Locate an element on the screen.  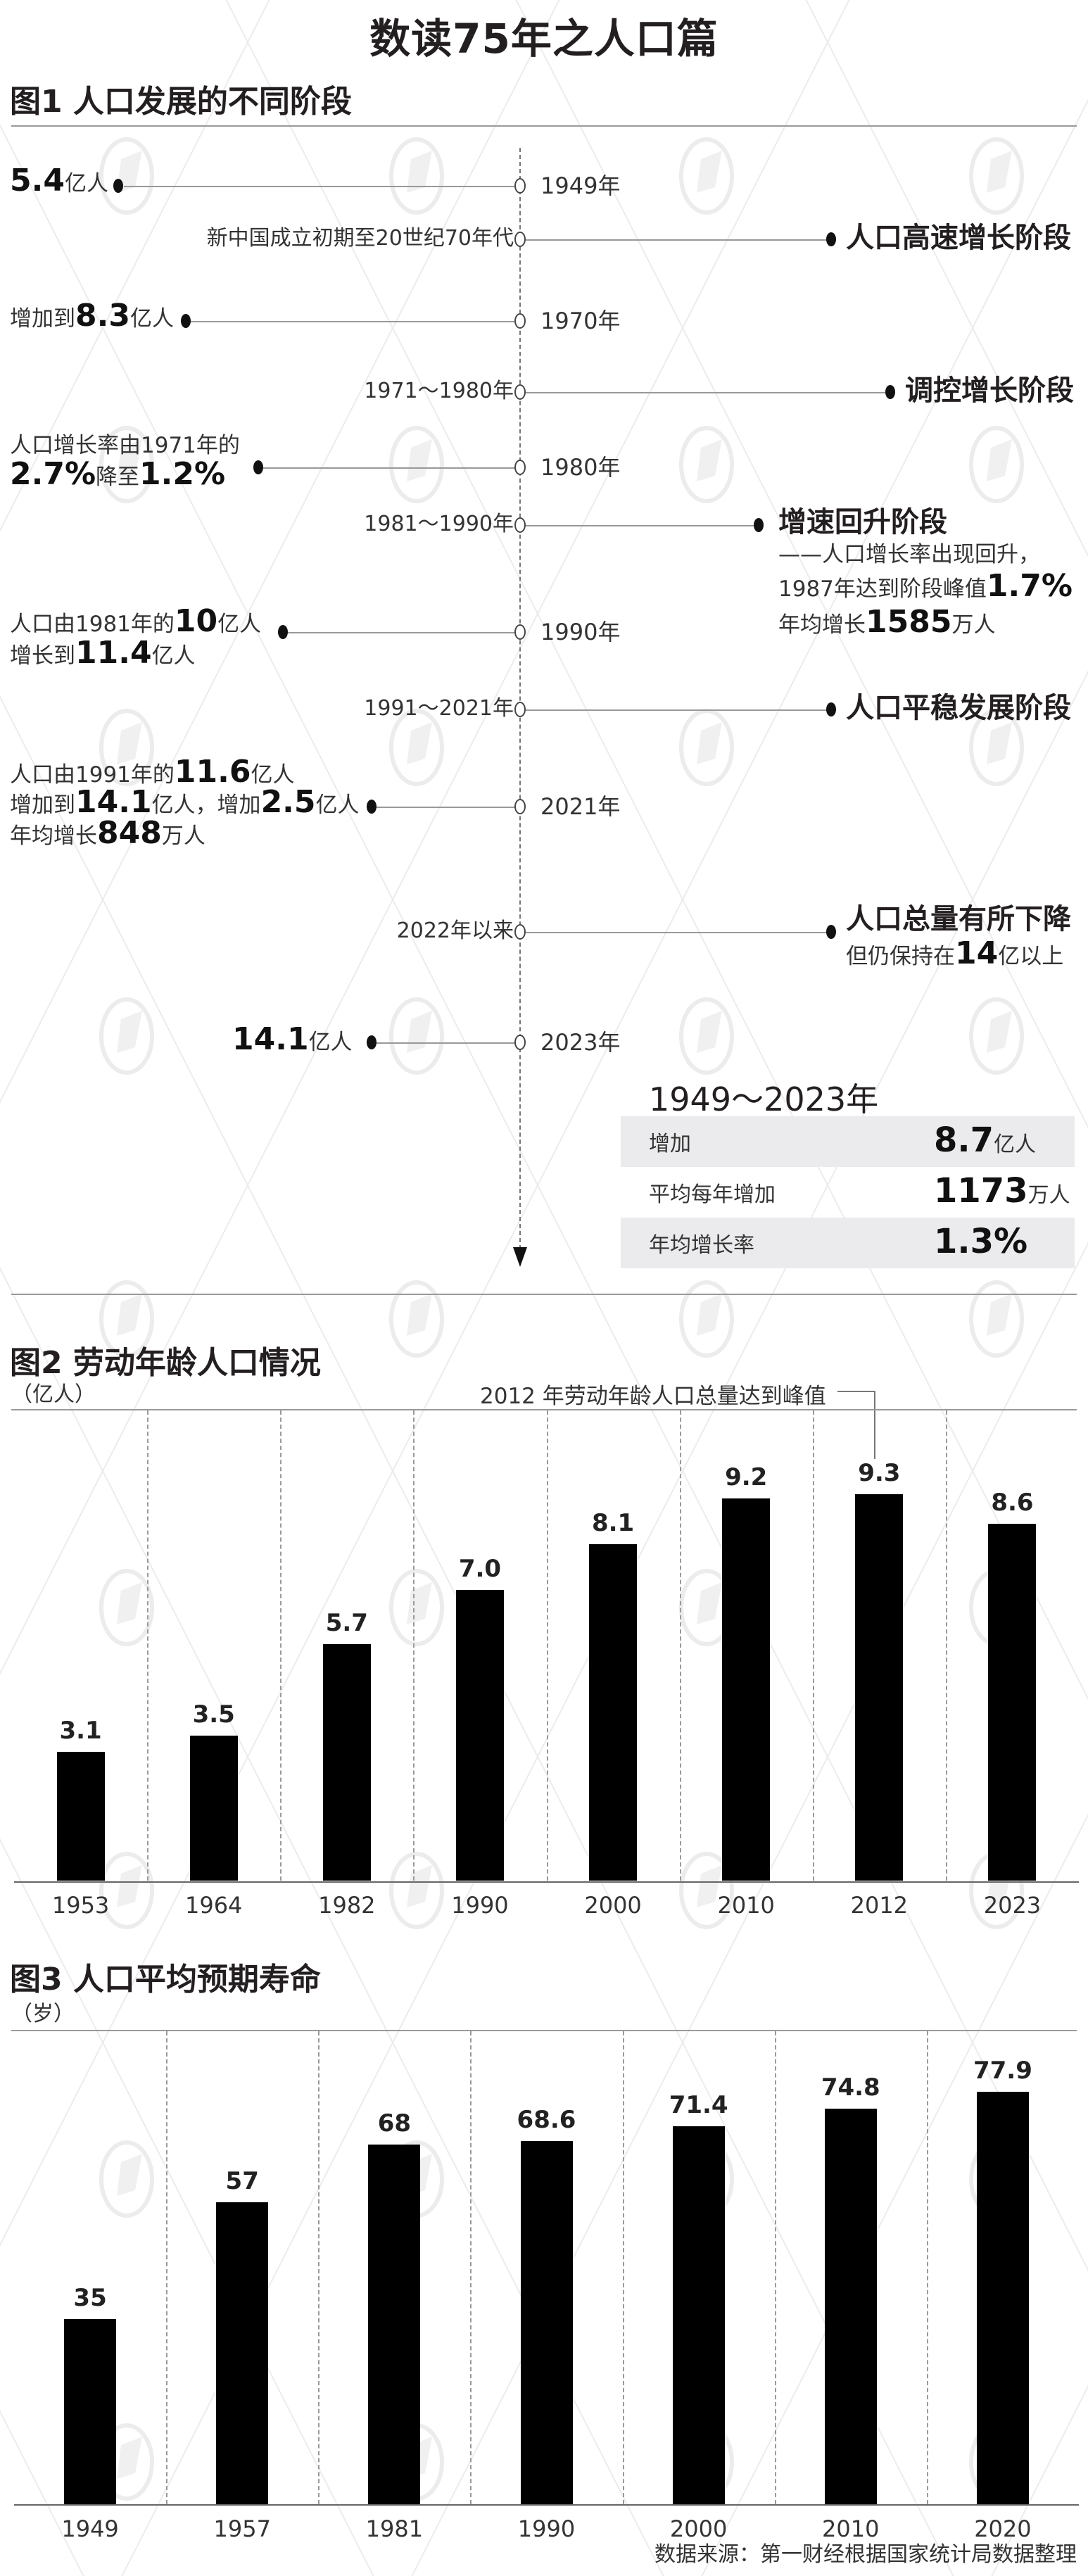
stage-period: 1981～1990年 is located at coordinates (439, 524).